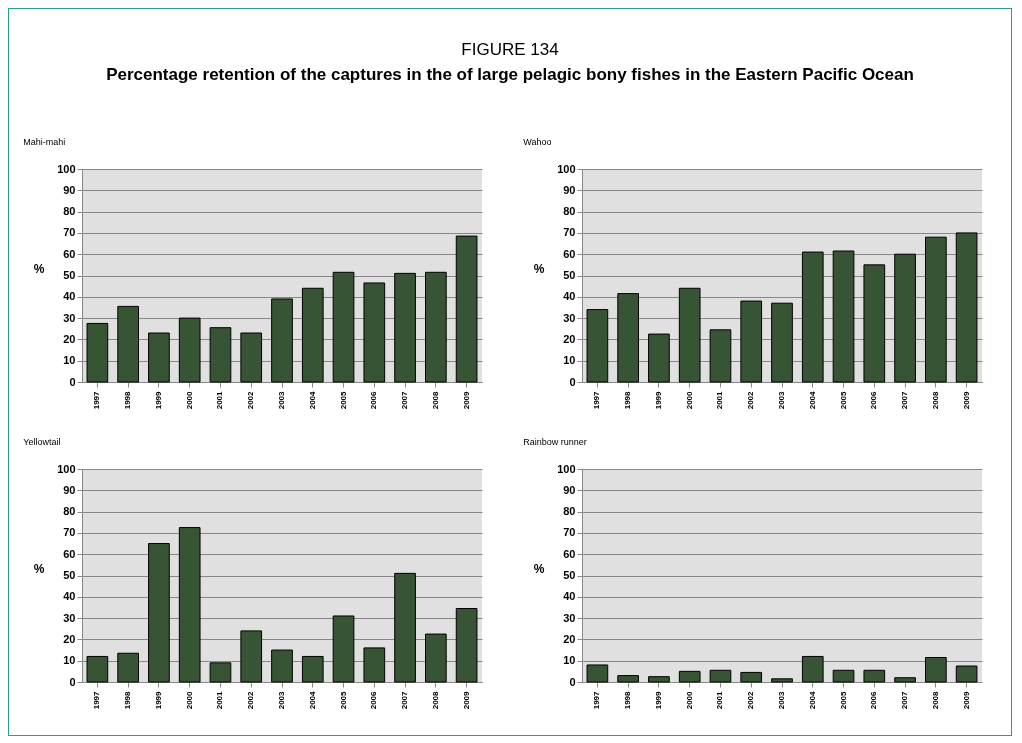 The width and height of the screenshot is (1022, 743). Describe the element at coordinates (572, 381) in the screenshot. I see `y-tick-label: 0` at that location.